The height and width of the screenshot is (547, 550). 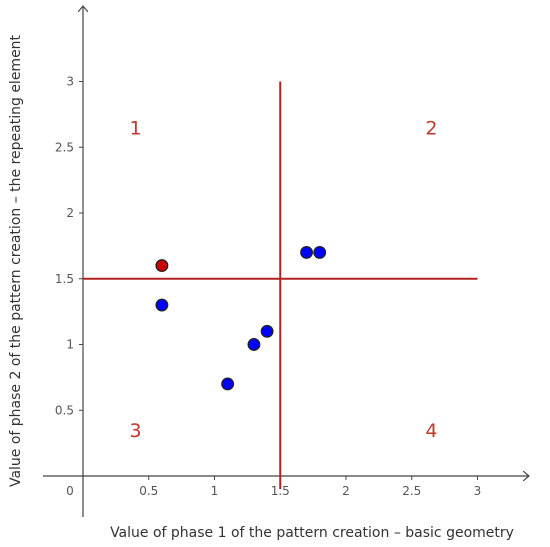 What do you see at coordinates (241, 318) in the screenshot?
I see `data-points` at bounding box center [241, 318].